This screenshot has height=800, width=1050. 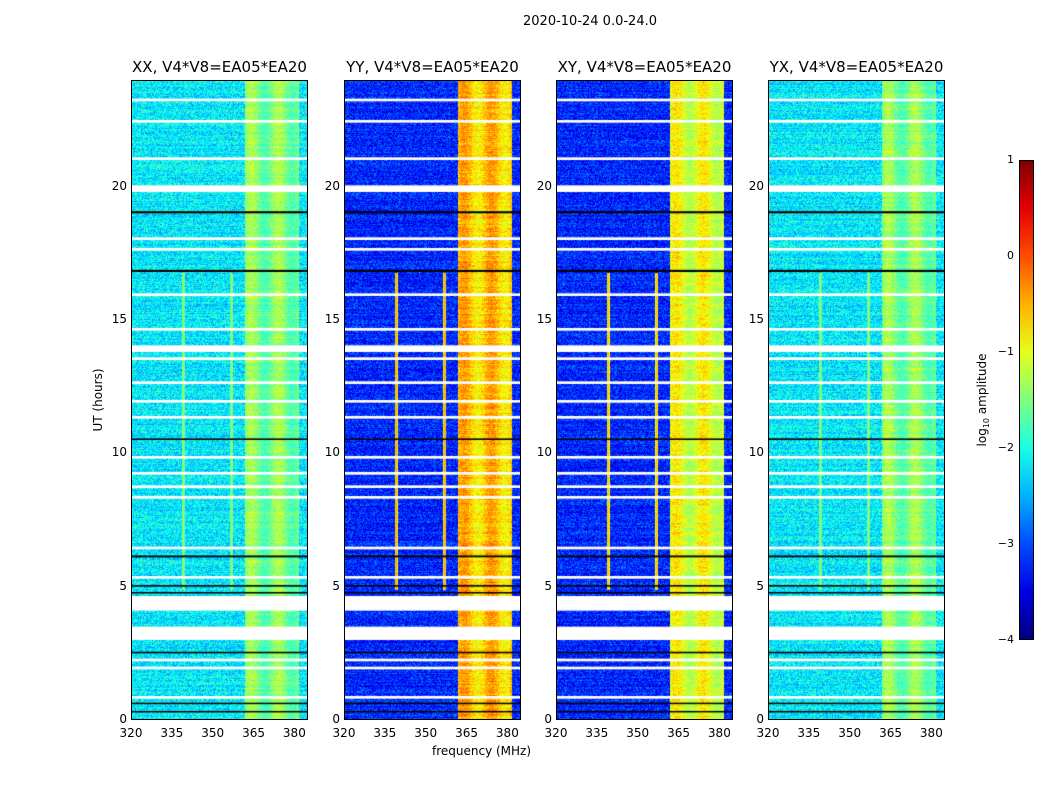 I want to click on panel-title: XX, V4*V8=EA05*EA20, so click(x=219, y=67).